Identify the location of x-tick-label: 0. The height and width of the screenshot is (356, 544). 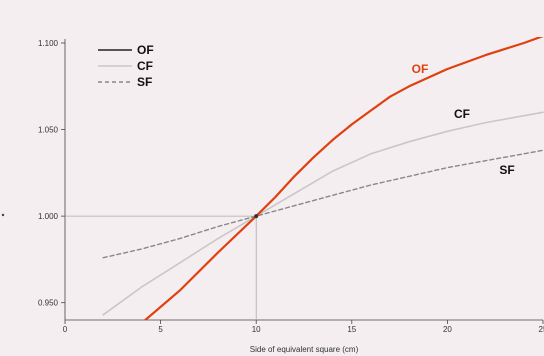
(65, 329).